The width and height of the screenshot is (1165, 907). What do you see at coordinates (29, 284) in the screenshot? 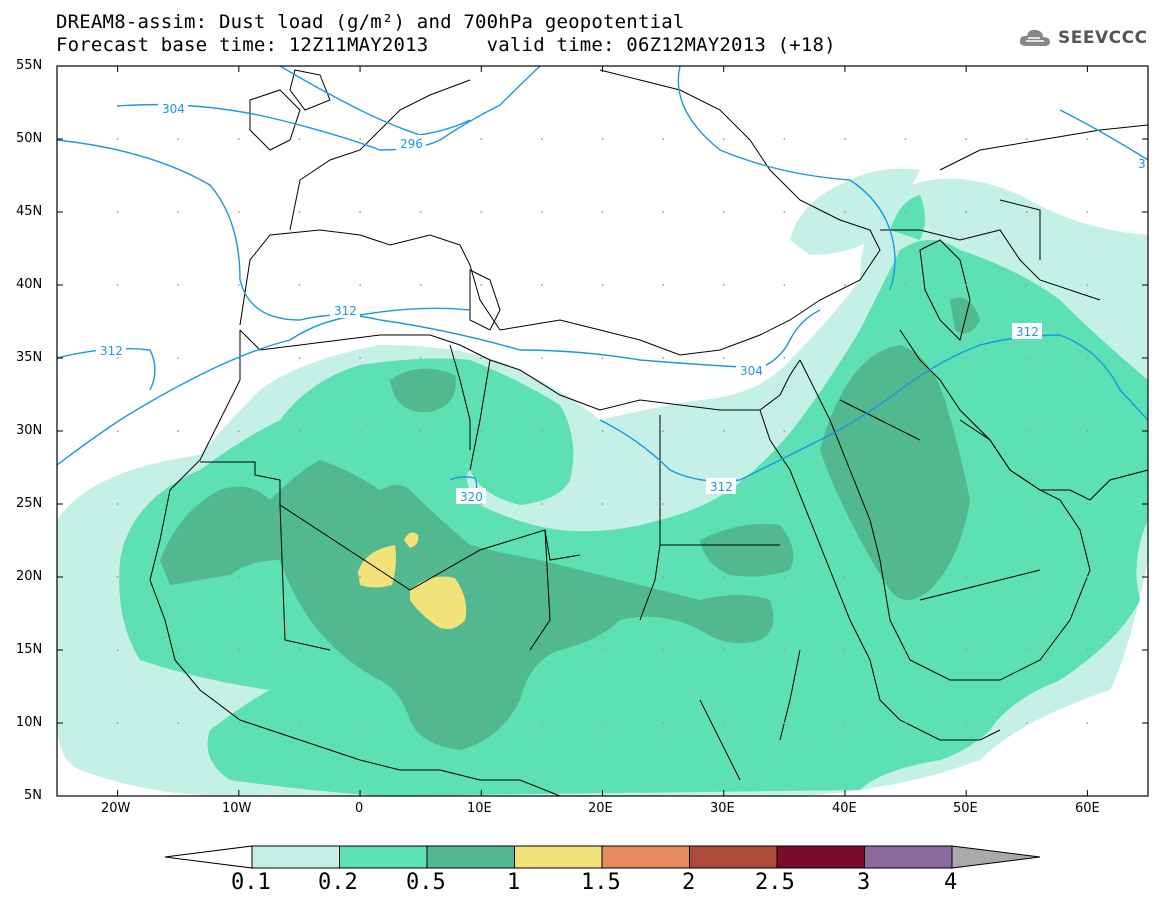
I see `lat-label: 40N` at bounding box center [29, 284].